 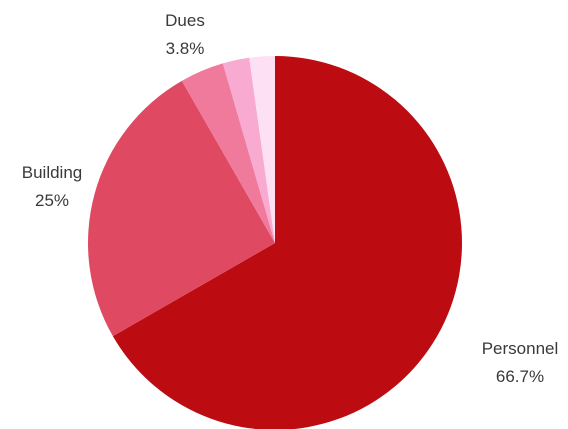 I want to click on label-personnel-value: 66.7%, so click(x=520, y=376).